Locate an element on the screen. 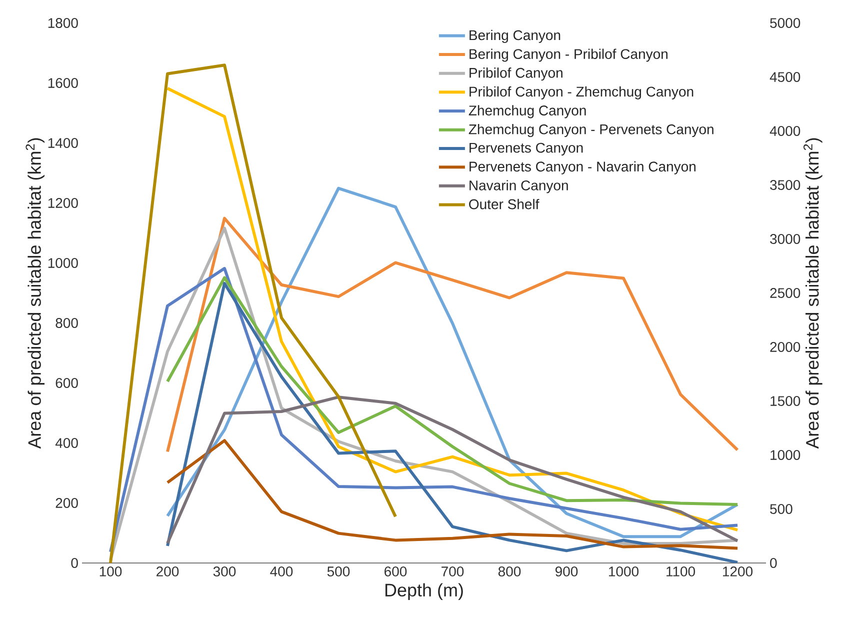  legend-label: Bering Canyon - Pribilof Canyon is located at coordinates (569, 55).